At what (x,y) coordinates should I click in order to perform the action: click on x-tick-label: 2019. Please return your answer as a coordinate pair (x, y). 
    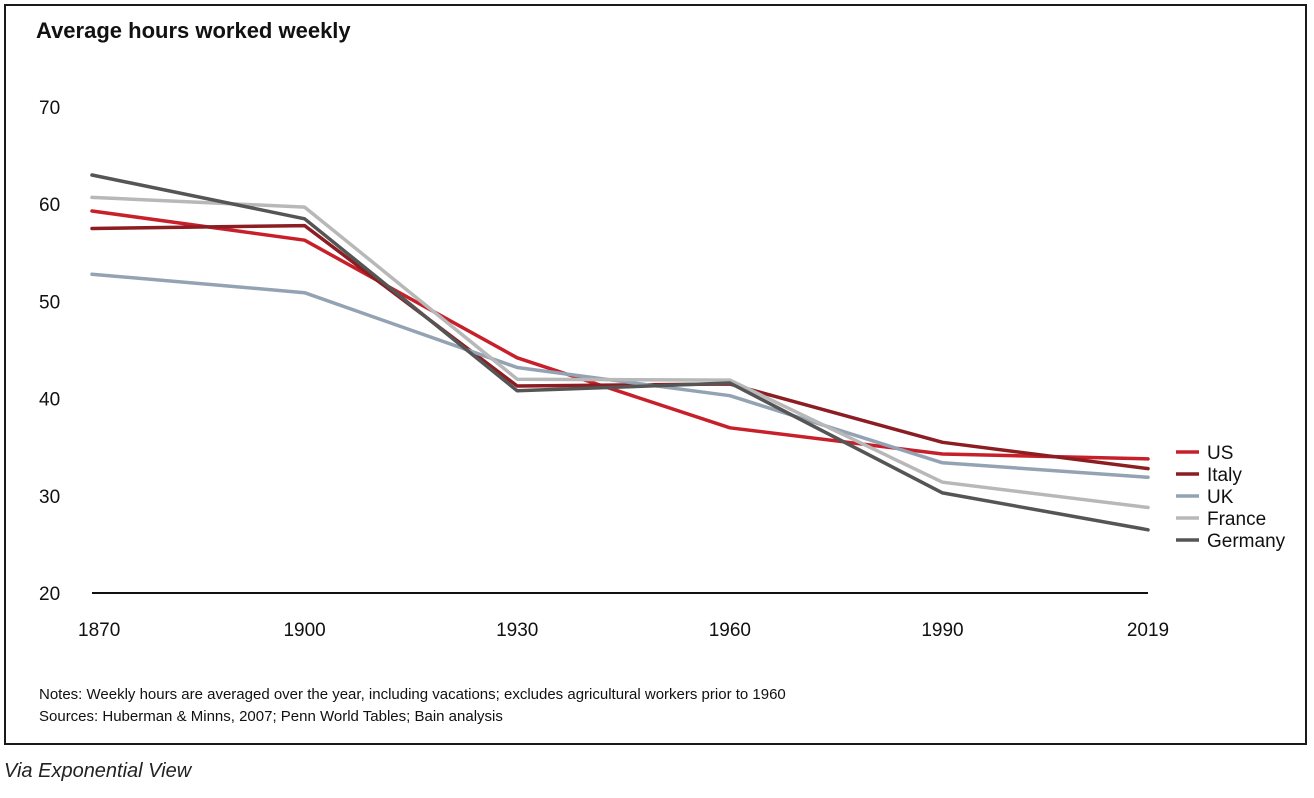
    Looking at the image, I should click on (1148, 630).